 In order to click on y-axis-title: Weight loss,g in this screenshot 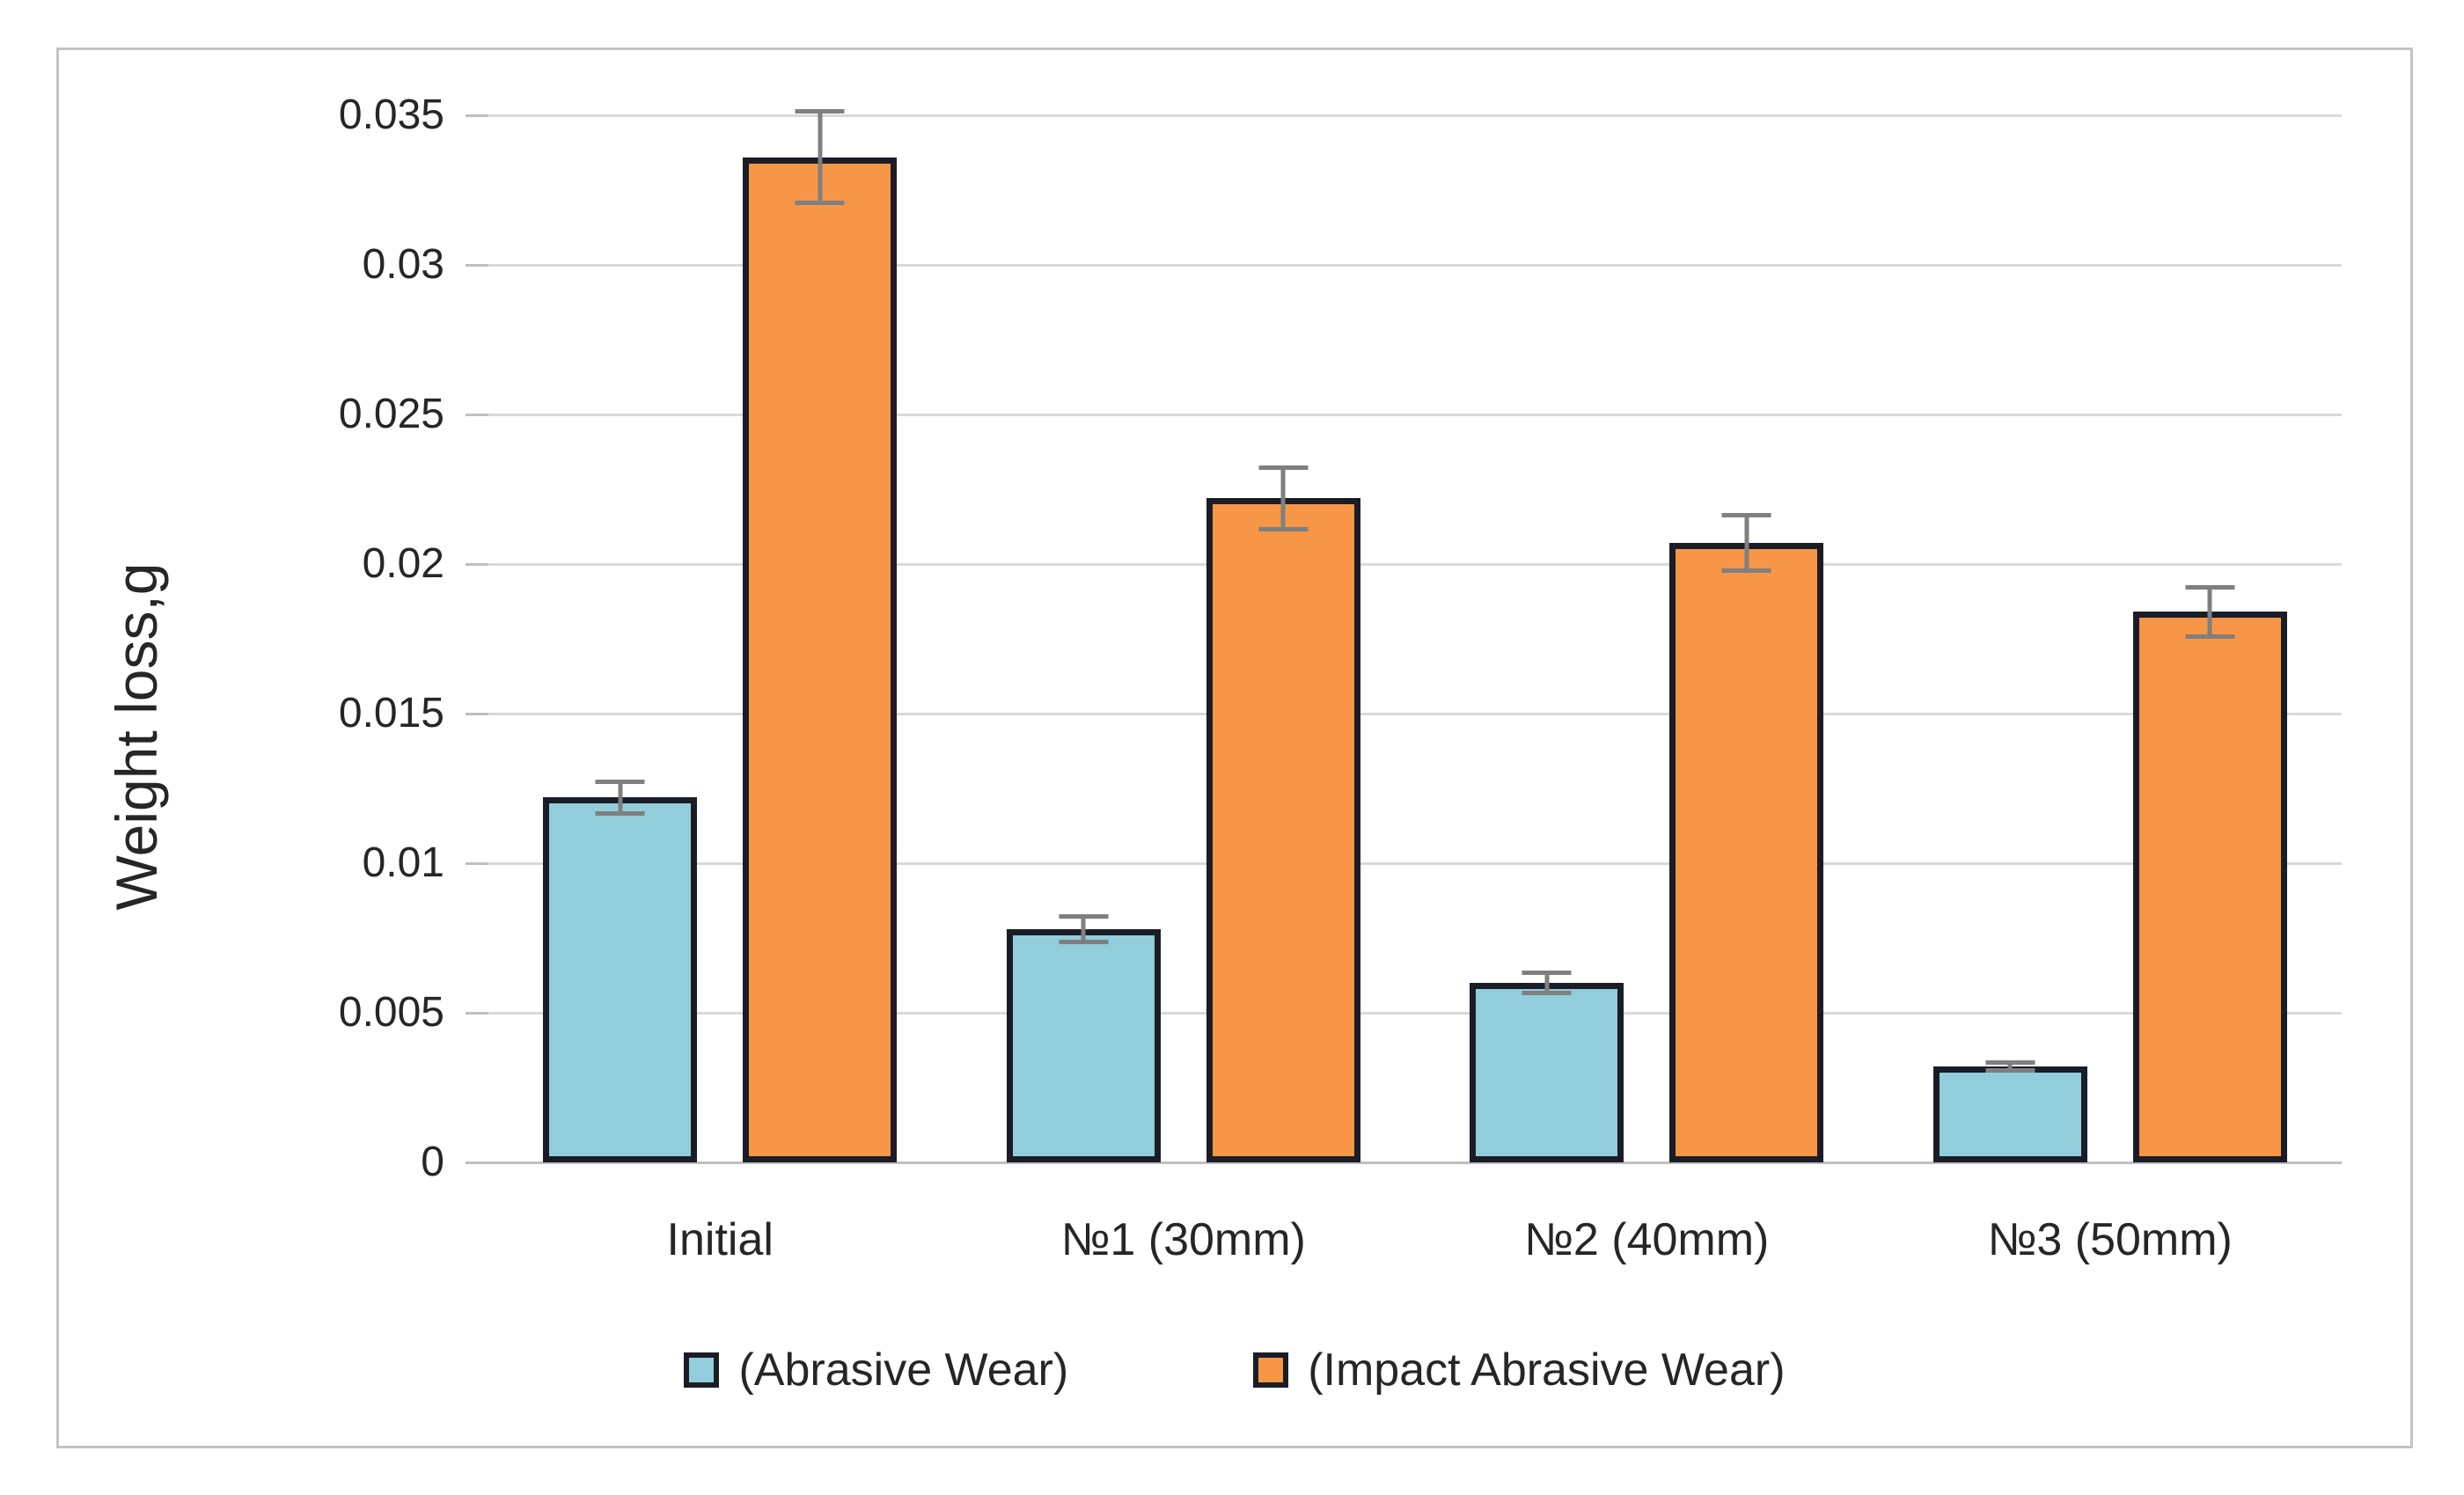, I will do `click(136, 736)`.